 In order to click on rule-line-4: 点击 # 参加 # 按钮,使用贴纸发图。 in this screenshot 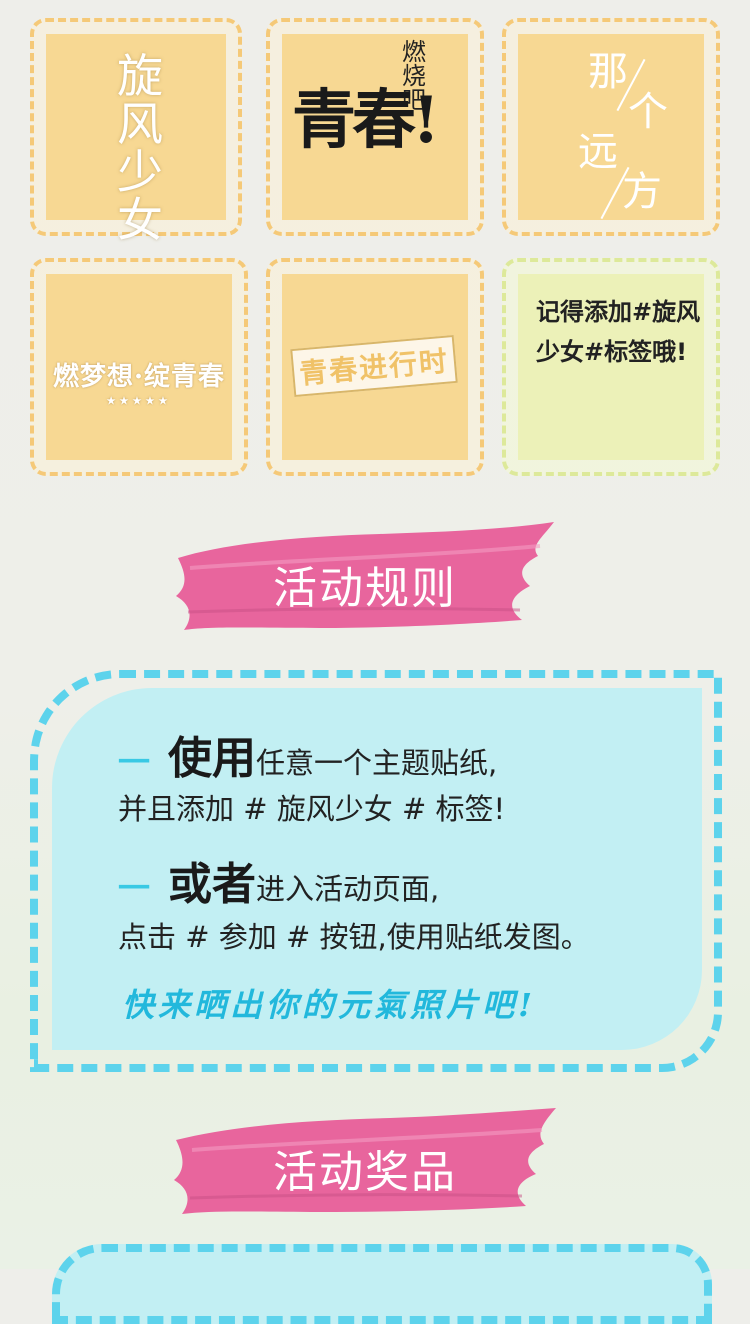, I will do `click(354, 937)`.